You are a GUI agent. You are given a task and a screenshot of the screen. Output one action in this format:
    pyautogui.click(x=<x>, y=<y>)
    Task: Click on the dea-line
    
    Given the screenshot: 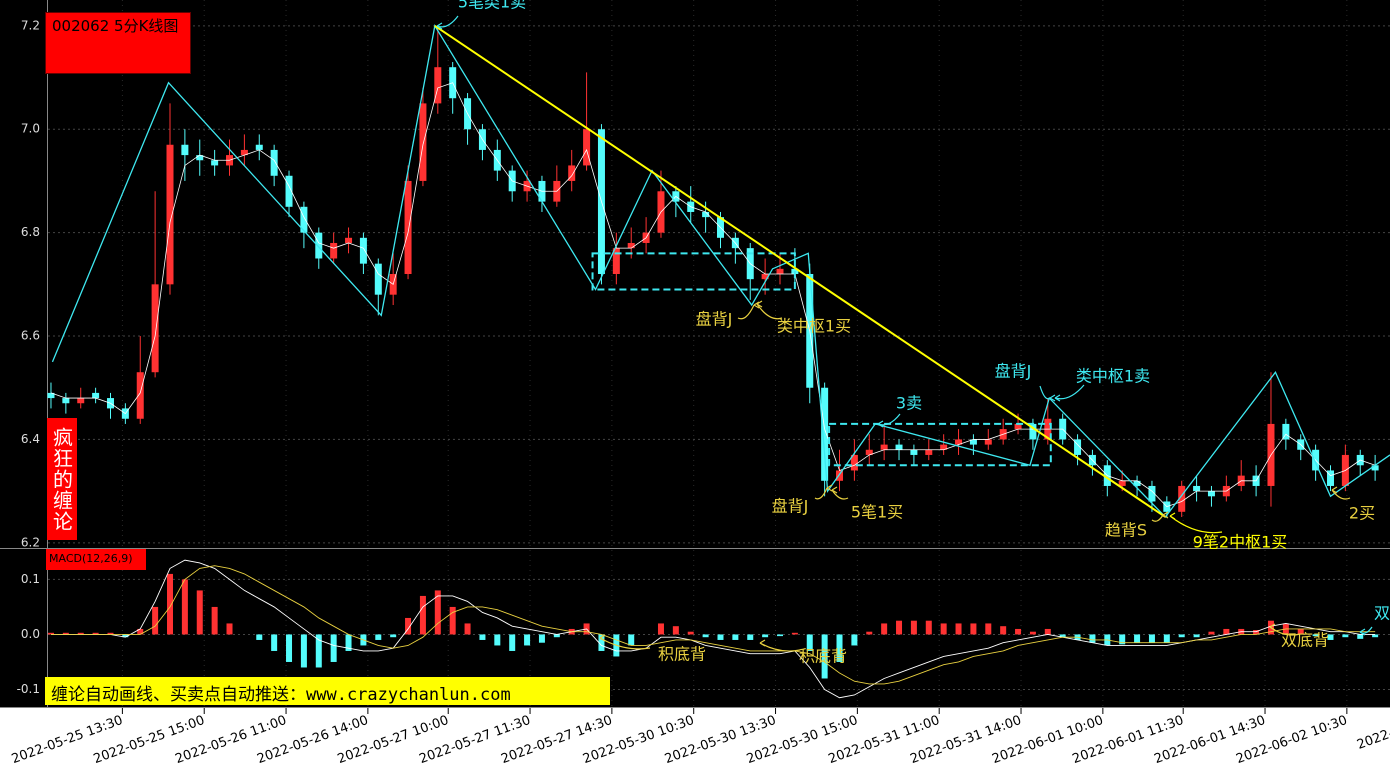 What is the action you would take?
    pyautogui.click(x=713, y=625)
    